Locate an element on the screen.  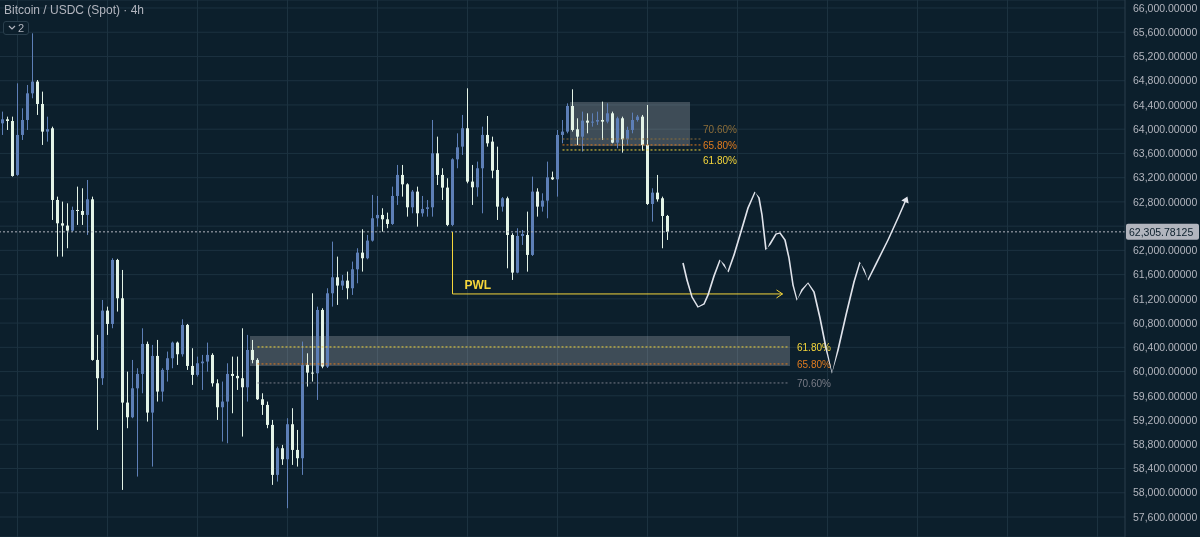
ref-line-label: PWL is located at coordinates (478, 284).